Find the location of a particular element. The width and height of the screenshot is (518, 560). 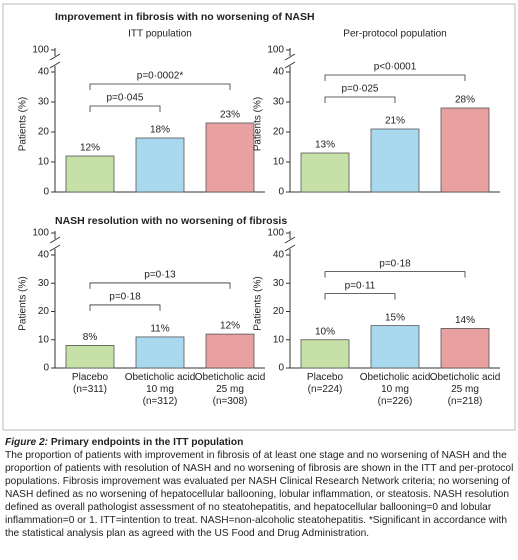

p-value: p=0·025 is located at coordinates (360, 89).